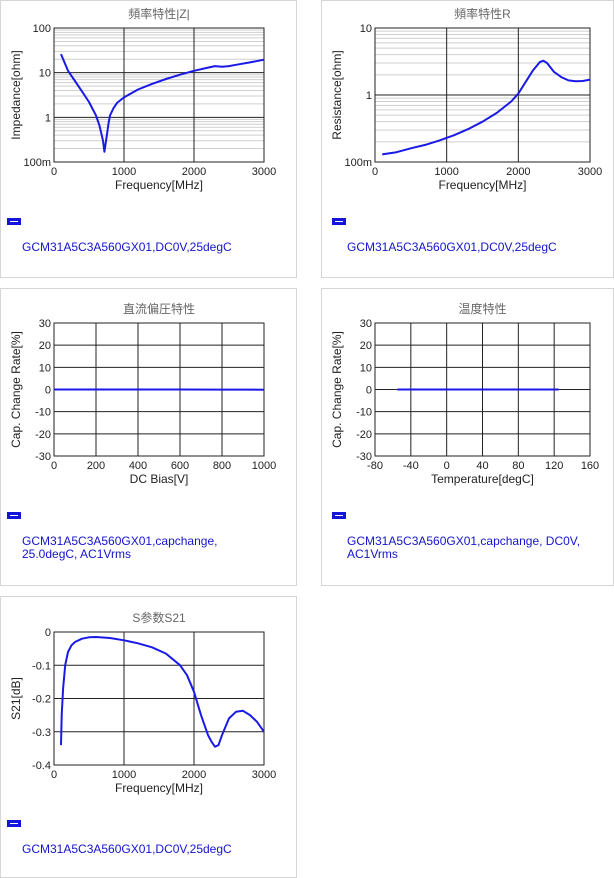 This screenshot has height=878, width=614. I want to click on x-axis-label: Temperature[degC], so click(482, 479).